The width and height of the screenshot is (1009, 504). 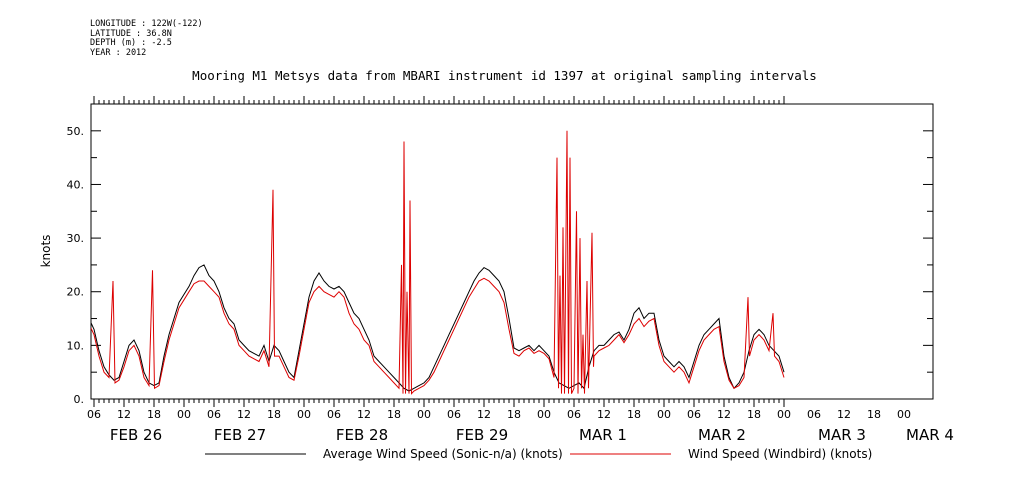 What do you see at coordinates (46, 251) in the screenshot?
I see `y-axis-title: knots` at bounding box center [46, 251].